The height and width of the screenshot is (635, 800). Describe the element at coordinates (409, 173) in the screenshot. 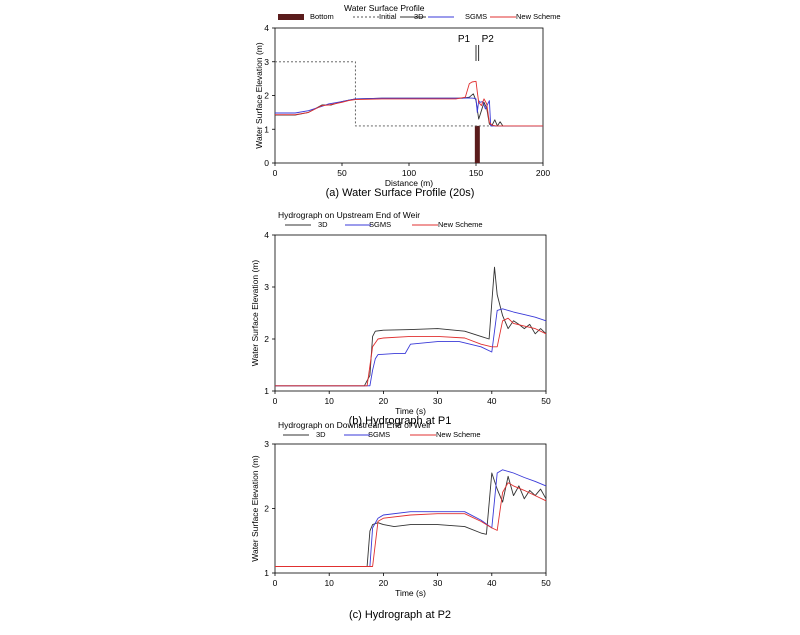

I see `x-tick-label: 100` at that location.